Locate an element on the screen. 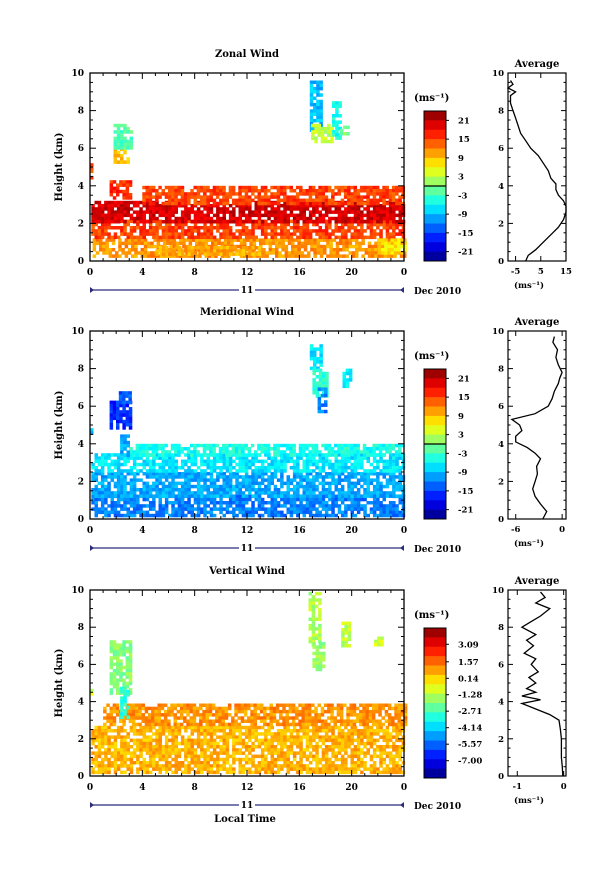 The height and width of the screenshot is (873, 616). time-bar-label-bg is located at coordinates (247, 547).